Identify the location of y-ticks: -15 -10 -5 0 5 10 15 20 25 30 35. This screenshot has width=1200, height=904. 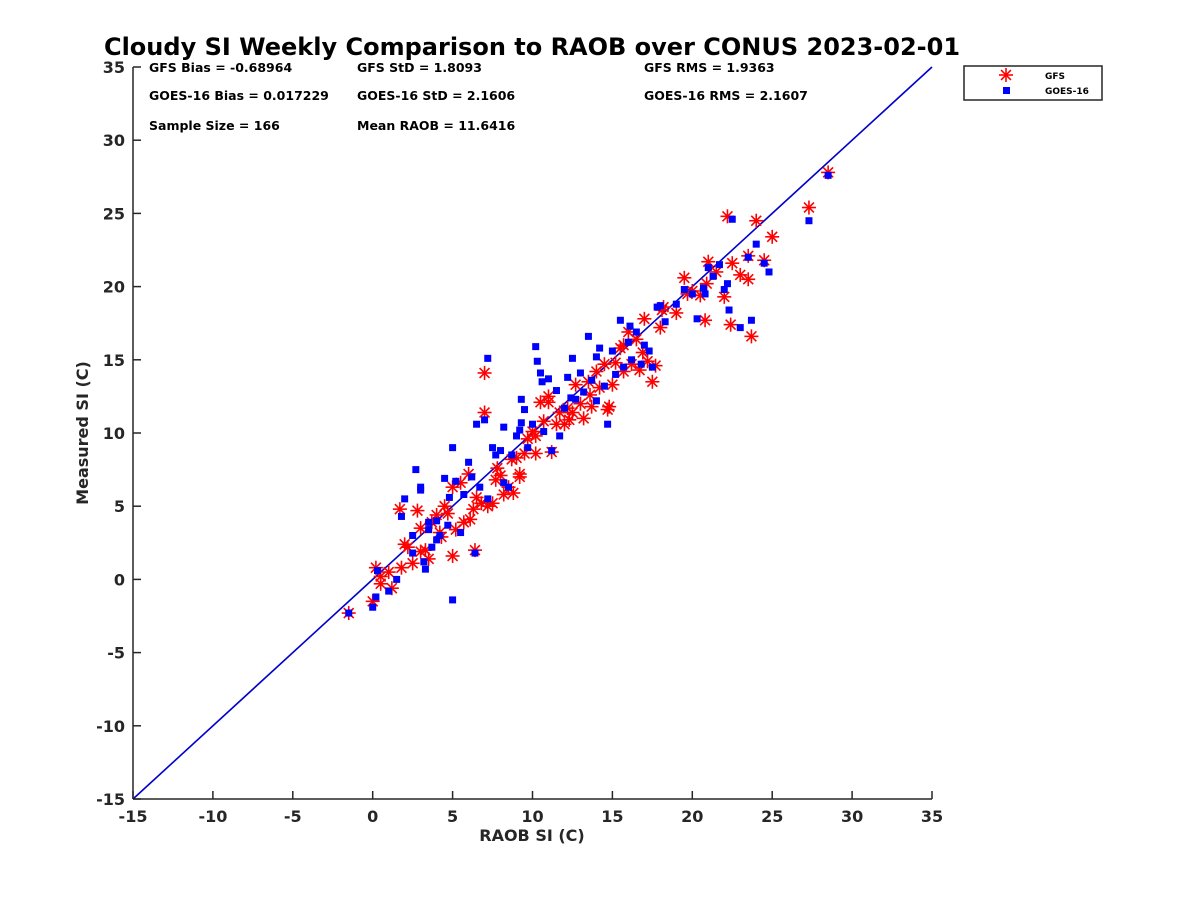
(118, 433).